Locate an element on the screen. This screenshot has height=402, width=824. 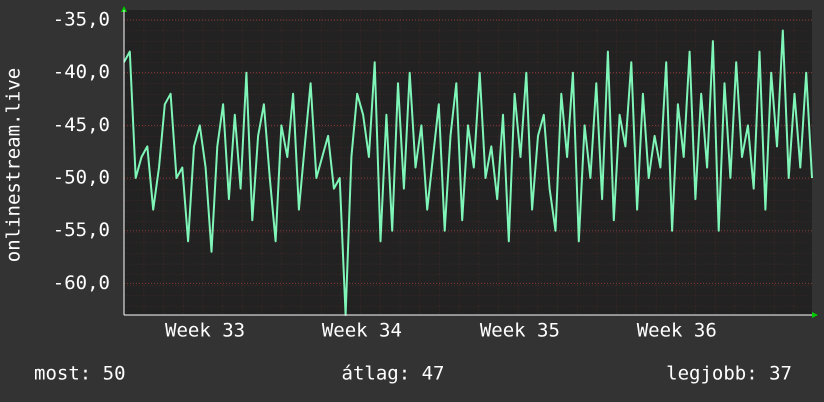
stat-max: legjobb: 37 is located at coordinates (729, 374).